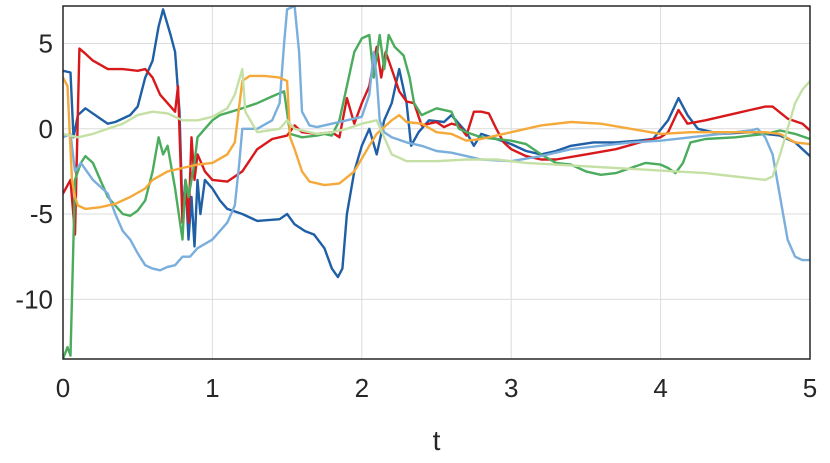 This screenshot has height=463, width=830. Describe the element at coordinates (810, 388) in the screenshot. I see `x-tick-label: 5` at that location.